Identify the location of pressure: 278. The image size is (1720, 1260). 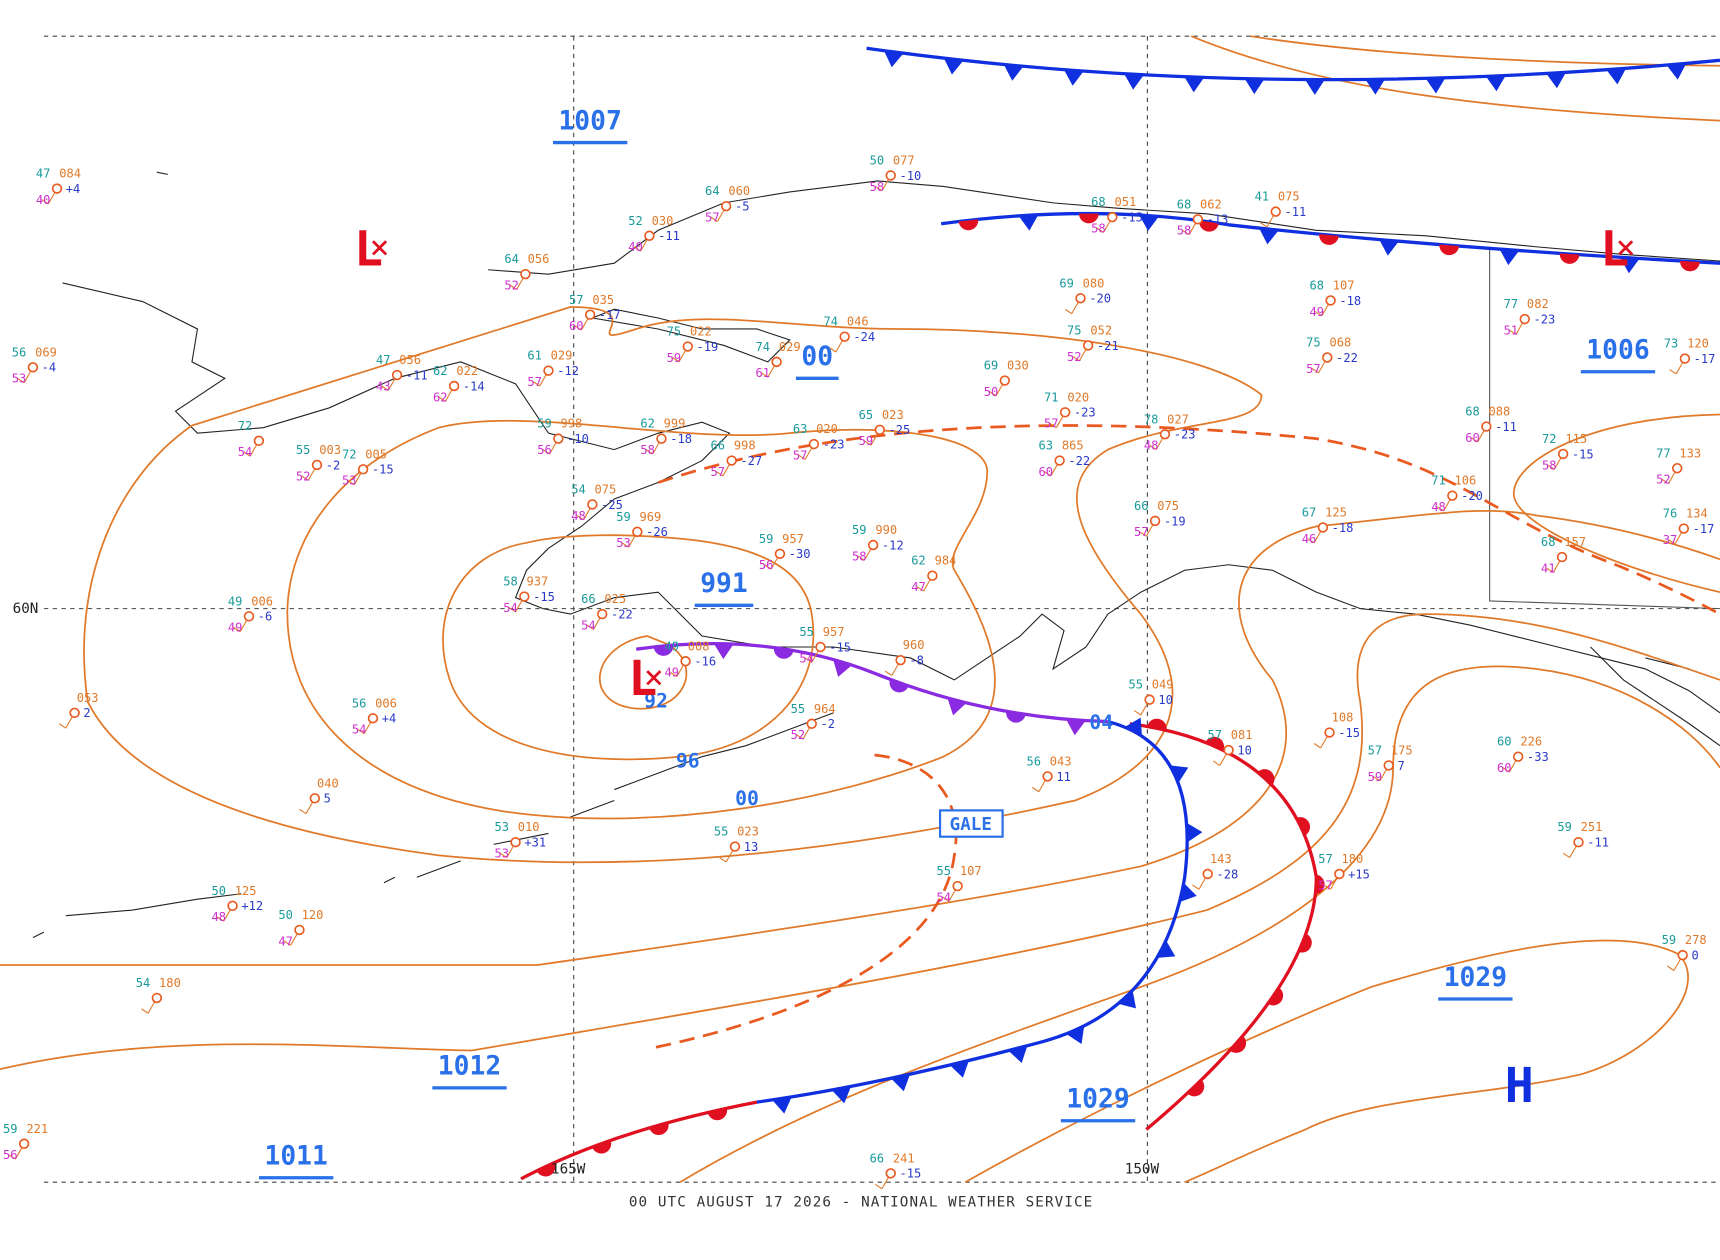
(1696, 940).